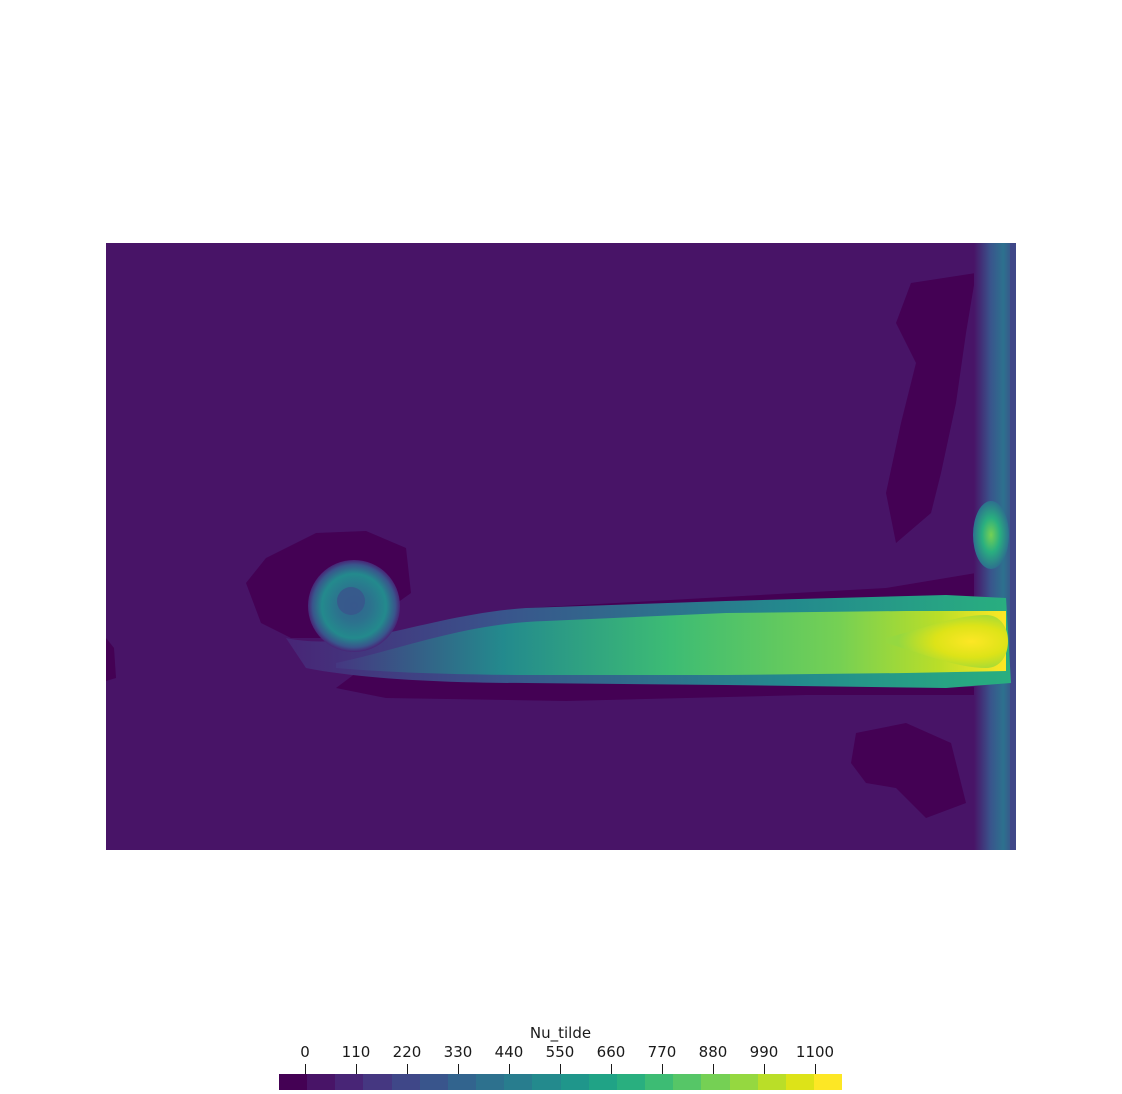  I want to click on color-legend-tick-labels: 0 110 220 330 440 550 660 770 880 990 1100, so click(560, 1053).